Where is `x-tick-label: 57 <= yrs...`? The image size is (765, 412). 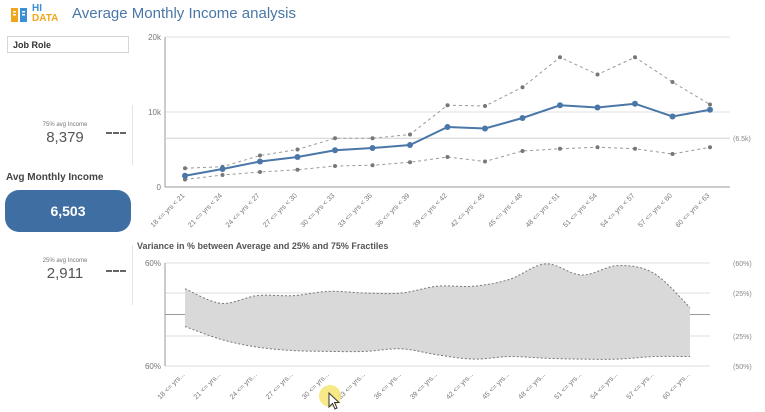 x-tick-label: 57 <= yrs... is located at coordinates (641, 386).